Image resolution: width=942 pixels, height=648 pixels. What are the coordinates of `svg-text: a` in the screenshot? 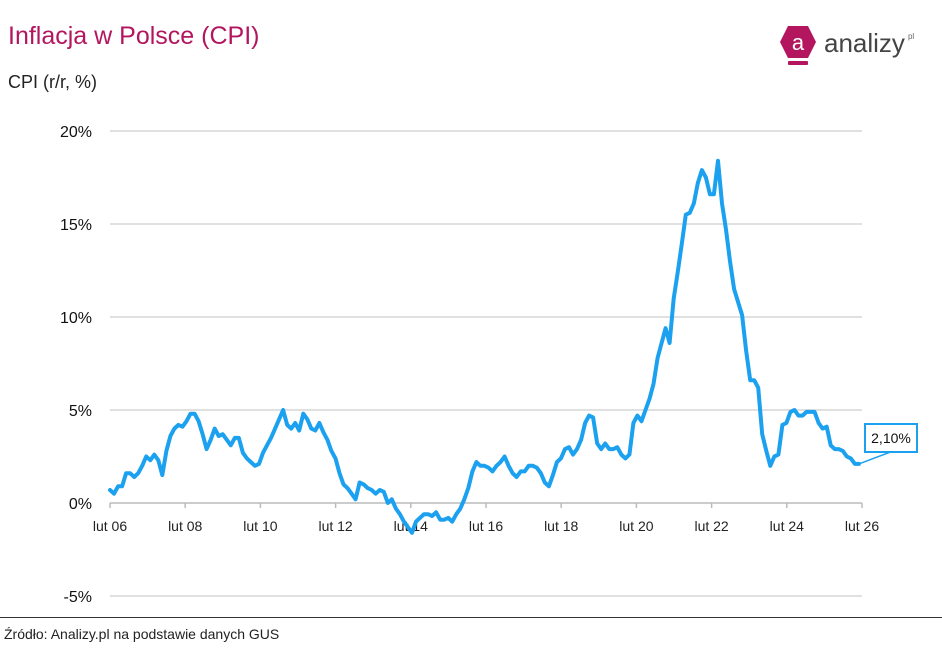 It's located at (798, 42).